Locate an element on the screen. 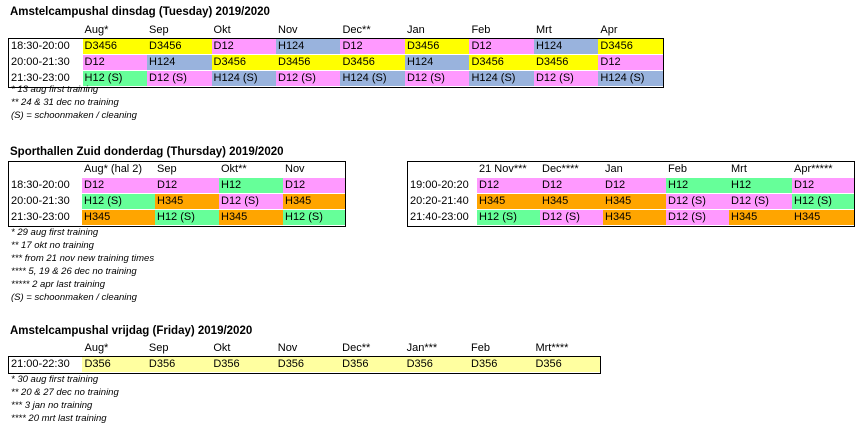 This screenshot has height=431, width=865. month-header: Jan*** is located at coordinates (437, 349).